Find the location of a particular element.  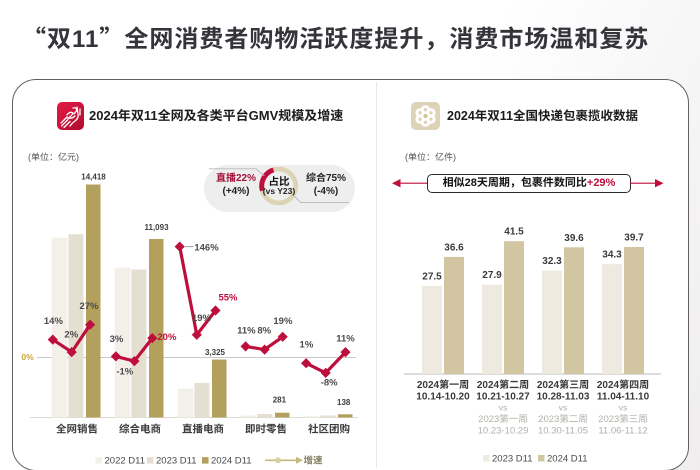

svg-text: -1% is located at coordinates (124, 371).